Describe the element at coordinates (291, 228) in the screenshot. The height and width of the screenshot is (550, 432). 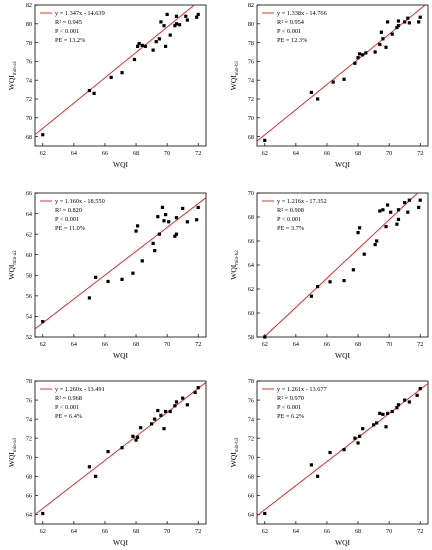
I see `stat-line: PE = 3.7%` at that location.